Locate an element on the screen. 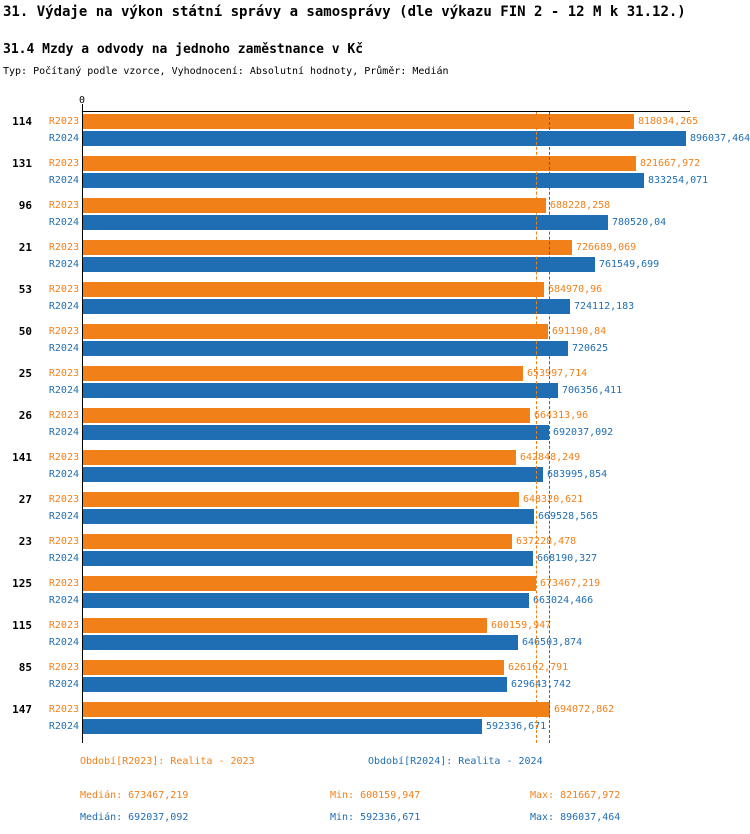 Image resolution: width=750 pixels, height=834 pixels. legend-median-r2023: Medián: 673467,219 is located at coordinates (134, 795).